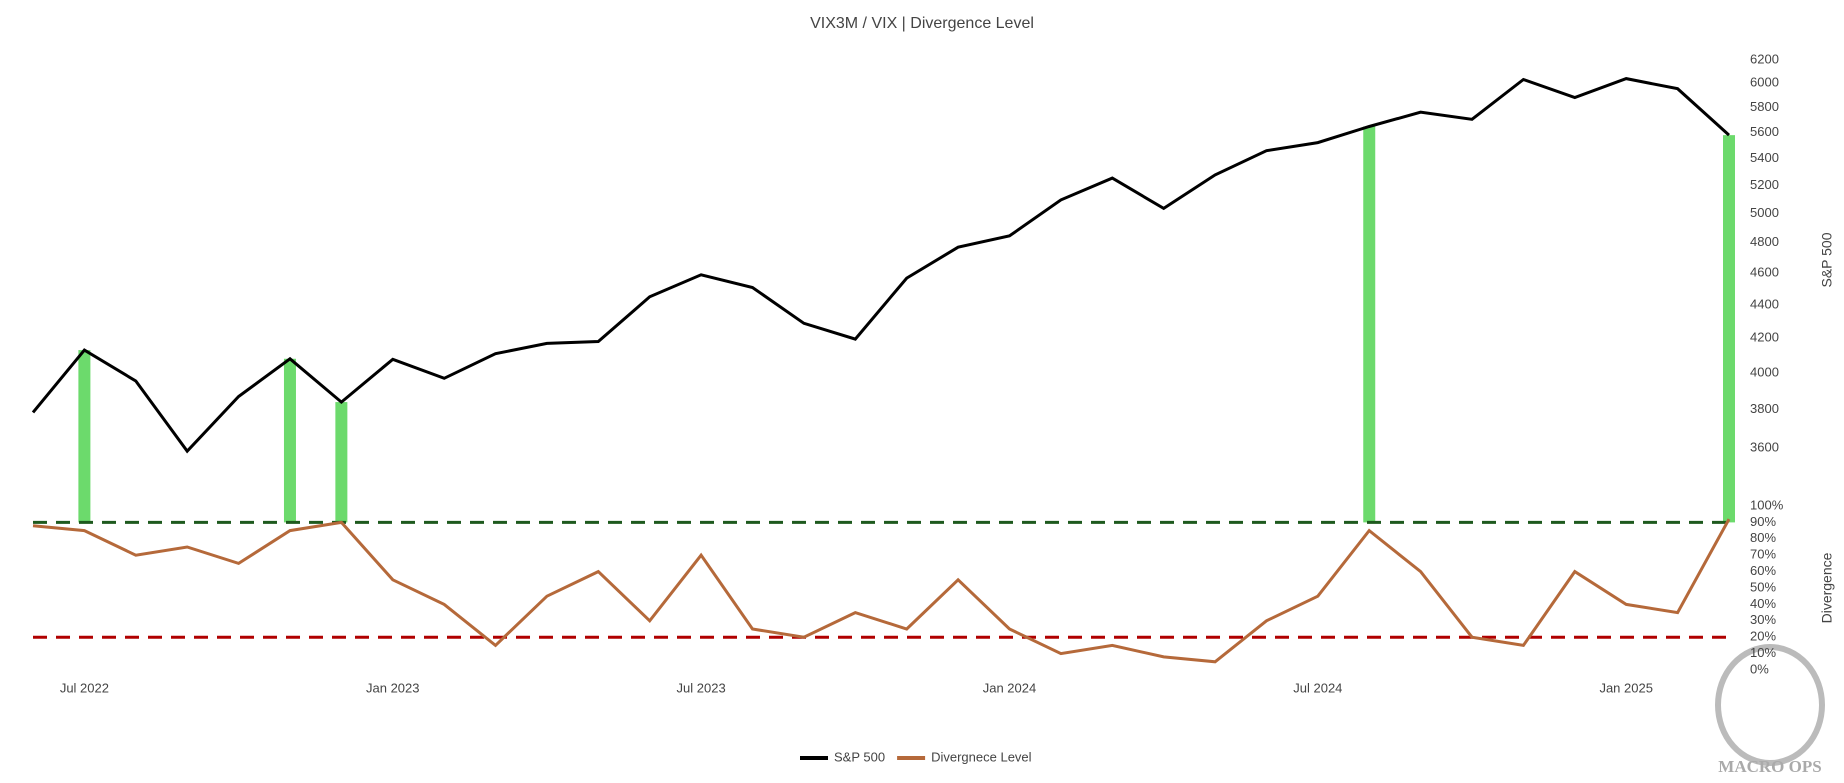  Describe the element at coordinates (1763, 537) in the screenshot. I see `y2-tick-label: 80%` at that location.